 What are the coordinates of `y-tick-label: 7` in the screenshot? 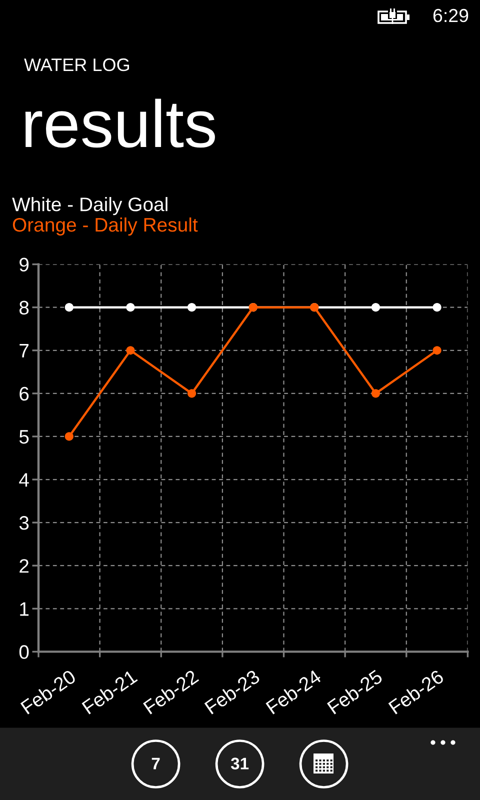 It's located at (24, 351).